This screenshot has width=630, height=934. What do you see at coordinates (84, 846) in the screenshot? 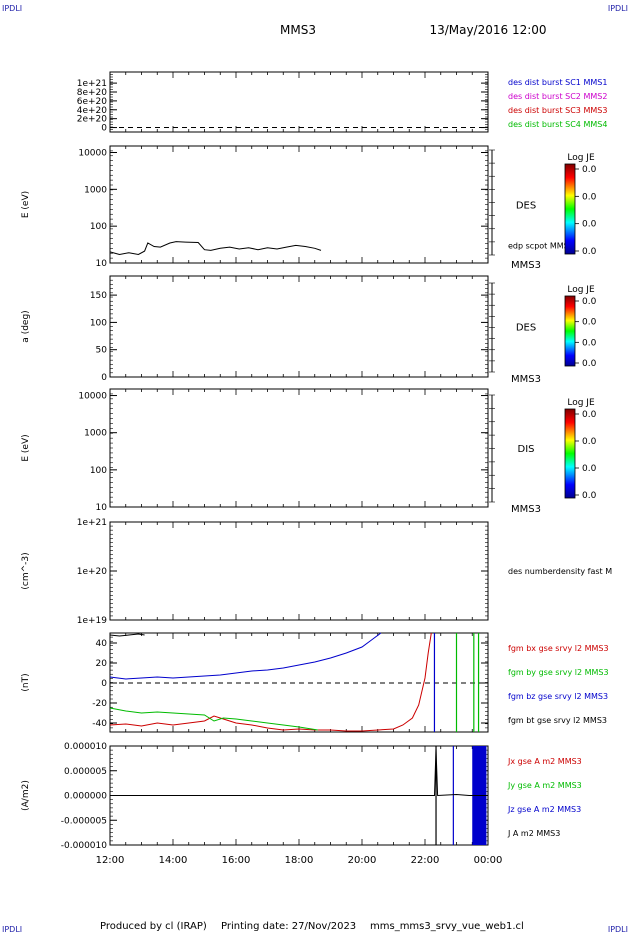
I see `y-tick-label: -0.000010` at bounding box center [84, 846].